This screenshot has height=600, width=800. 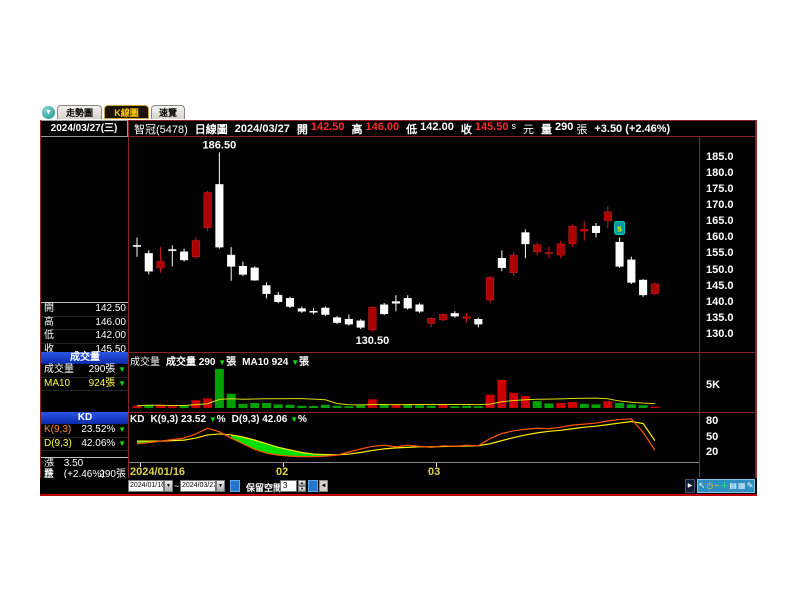 I want to click on ohlc-open-row: 開 142.50, so click(x=85, y=310).